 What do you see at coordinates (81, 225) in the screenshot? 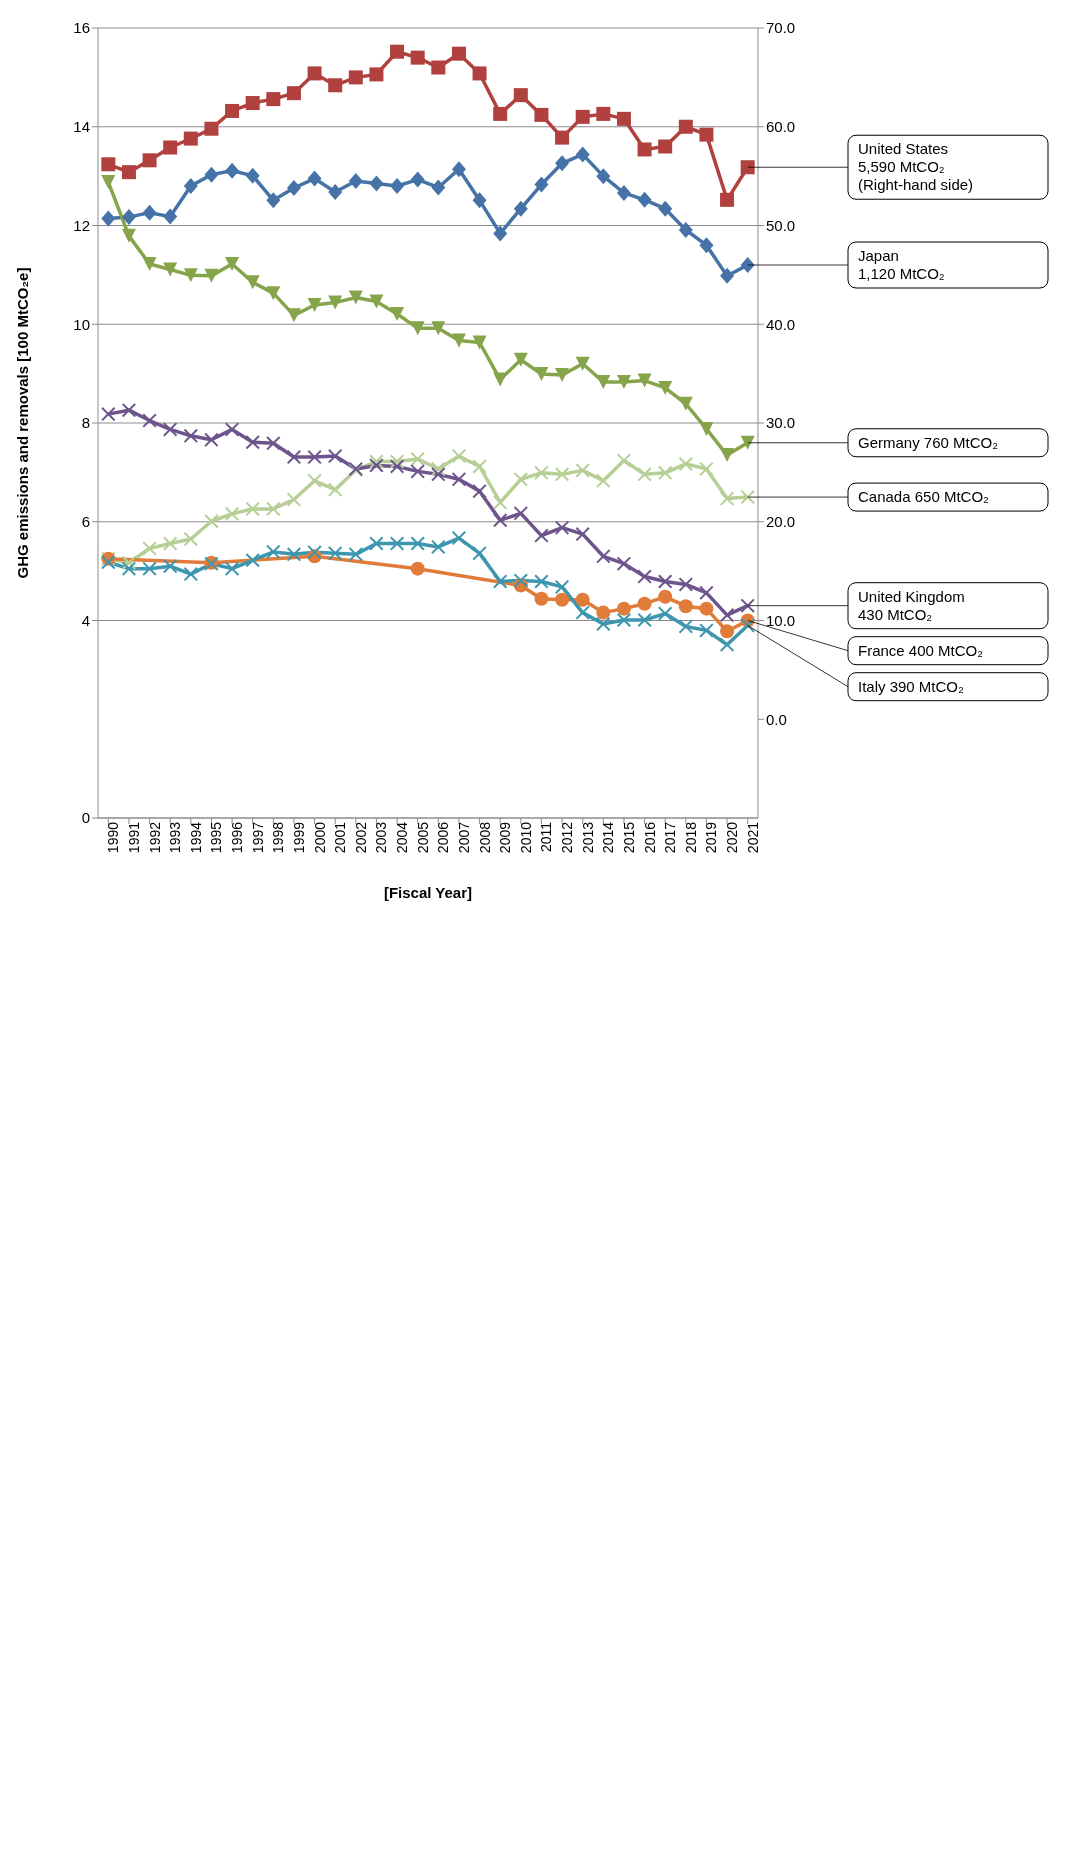
I see `y-tick-label: 12` at bounding box center [81, 225].